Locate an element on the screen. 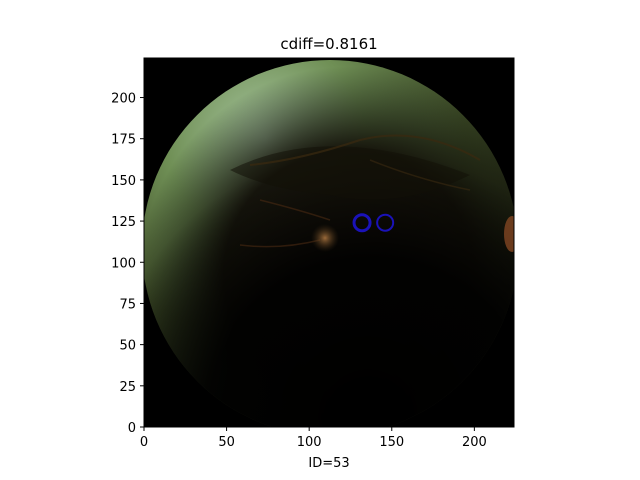 The image size is (640, 480). edge-reflection is located at coordinates (509, 234).